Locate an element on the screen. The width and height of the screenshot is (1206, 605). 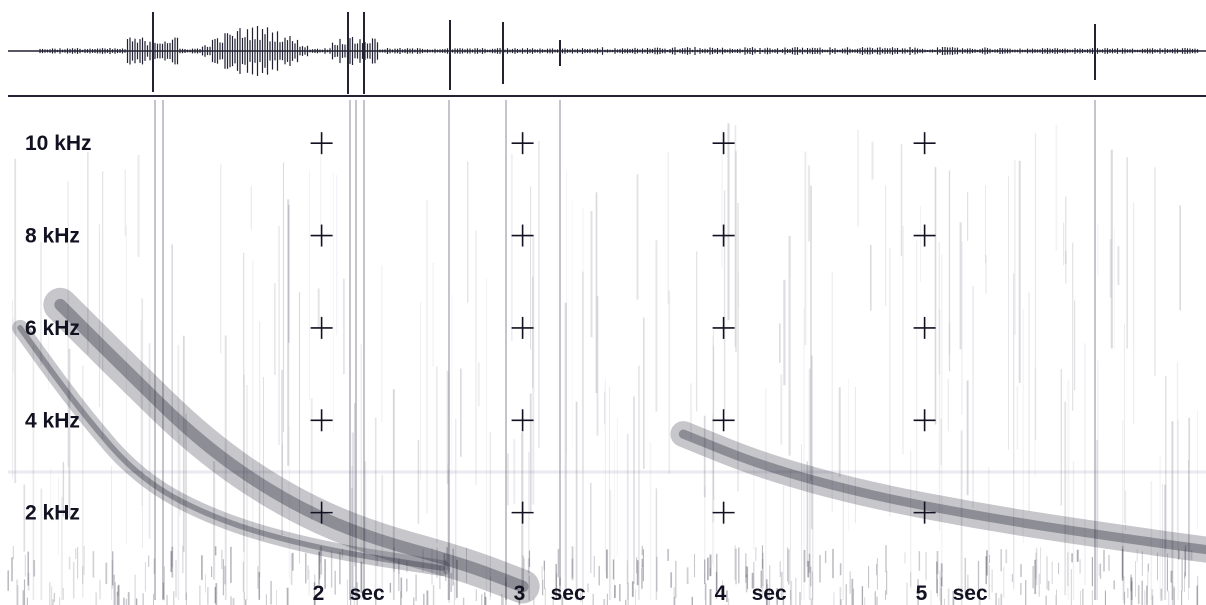
x-tick-label: 3 is located at coordinates (520, 593).